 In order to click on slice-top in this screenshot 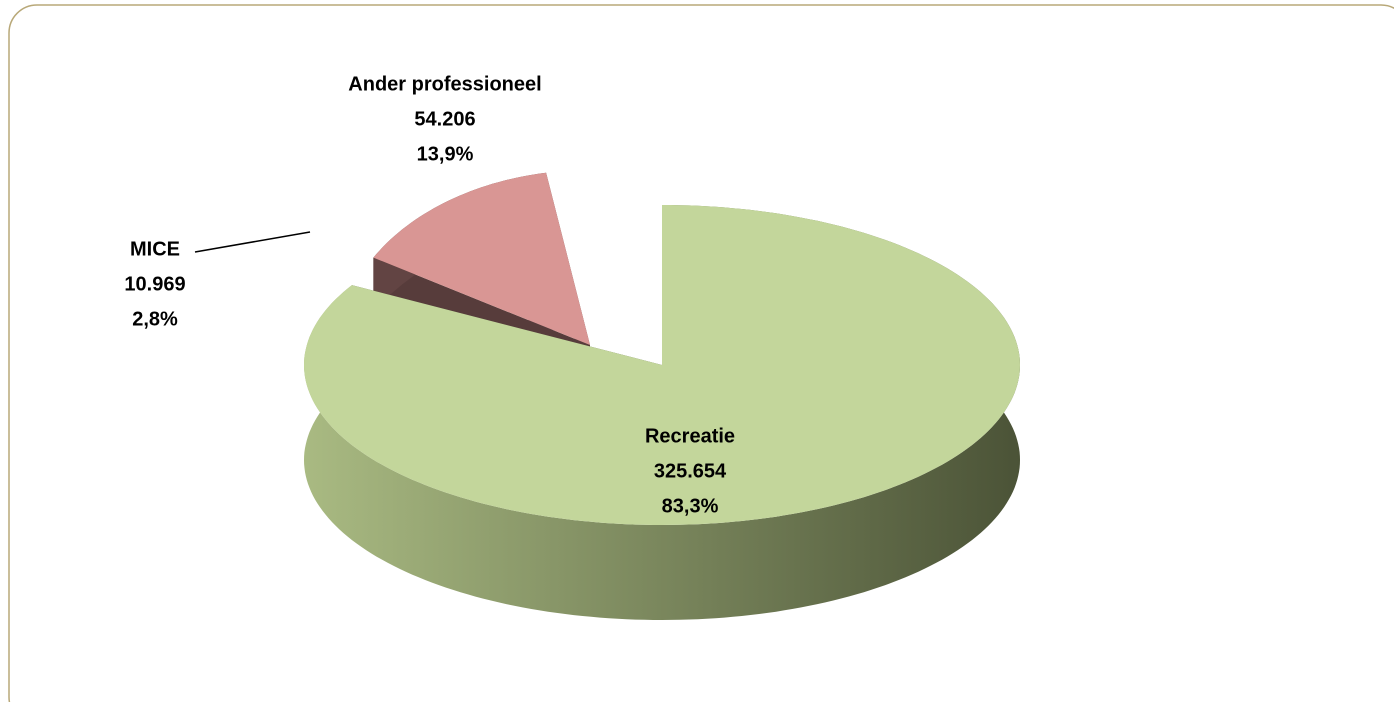, I will do `click(481, 258)`.